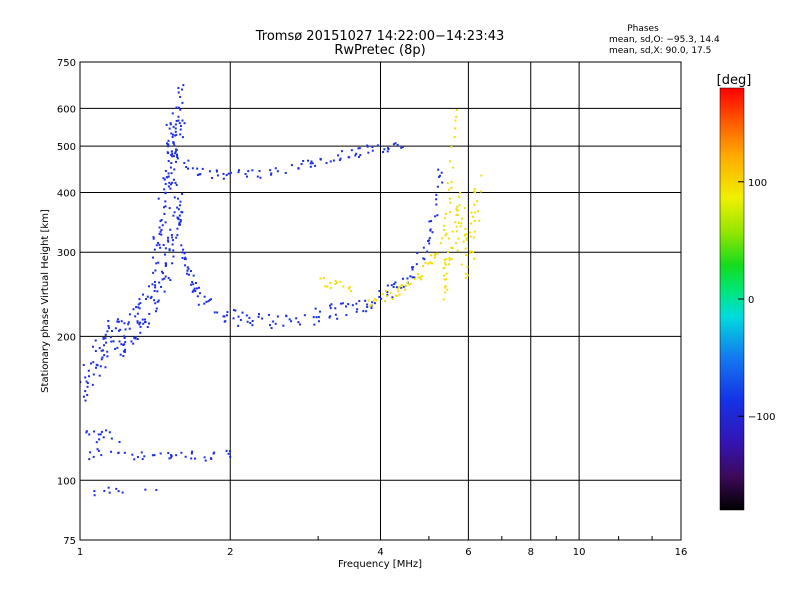 This screenshot has width=800, height=600. I want to click on phase-box-o-line: mean, sd,O: −95.3, 14.4, so click(664, 40).